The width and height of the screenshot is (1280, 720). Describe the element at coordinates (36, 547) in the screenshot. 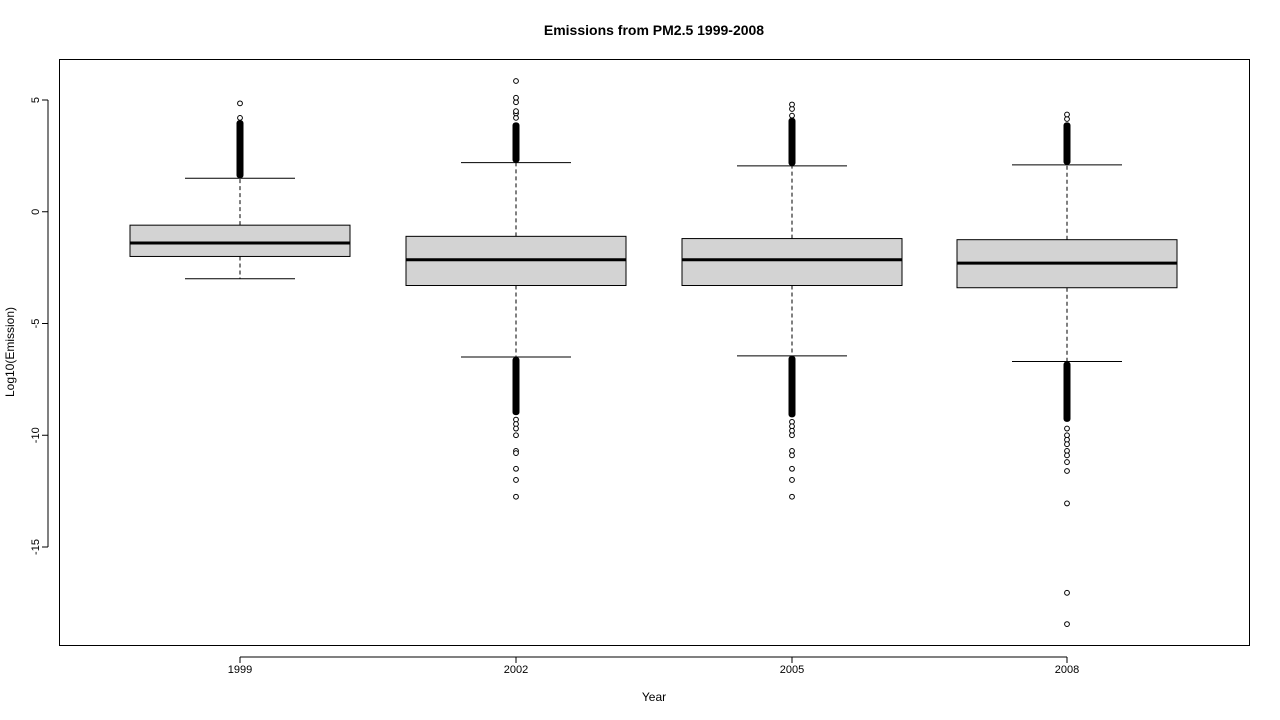

I see `y-tick-label: -15` at that location.